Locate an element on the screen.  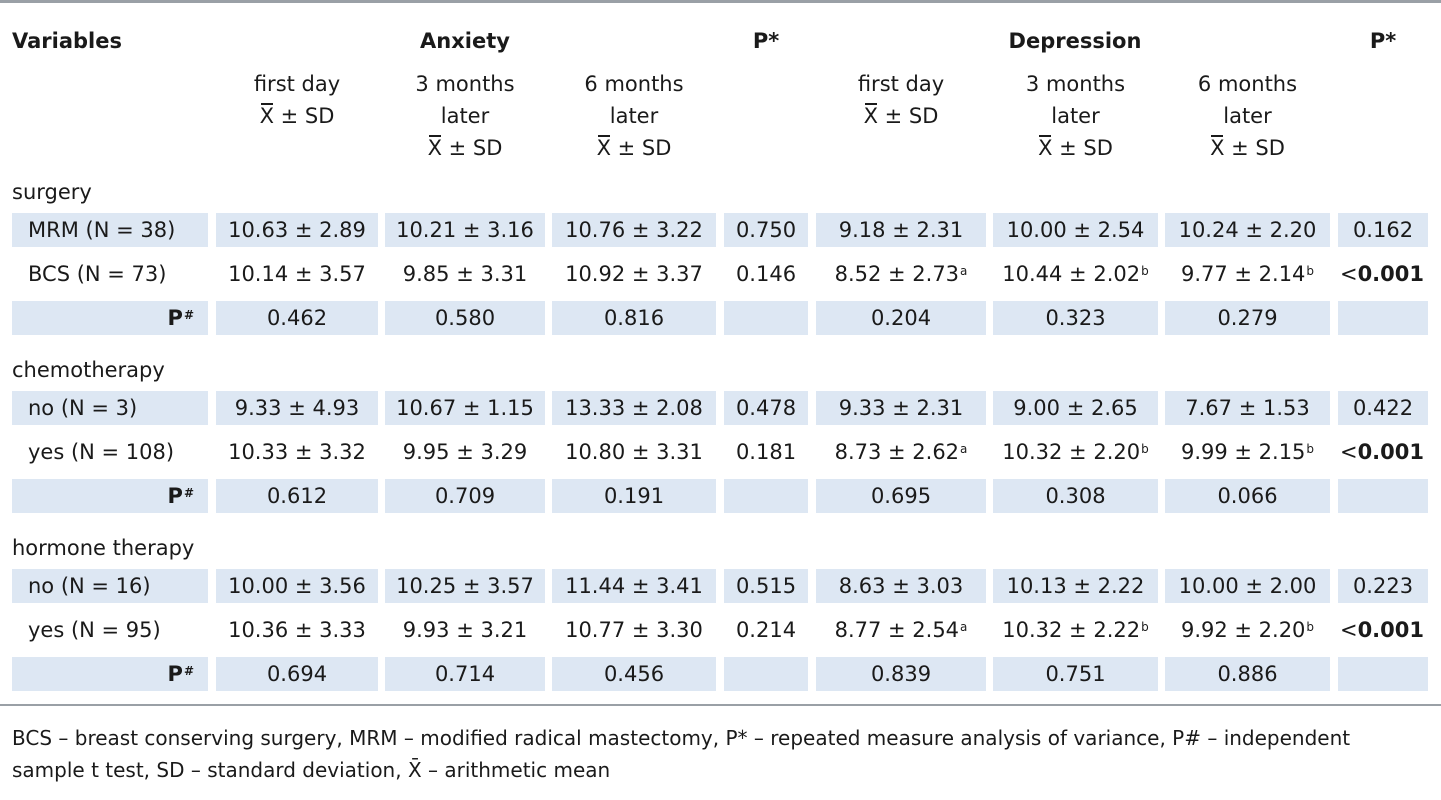
group-label: hormone therapy is located at coordinates (103, 548).